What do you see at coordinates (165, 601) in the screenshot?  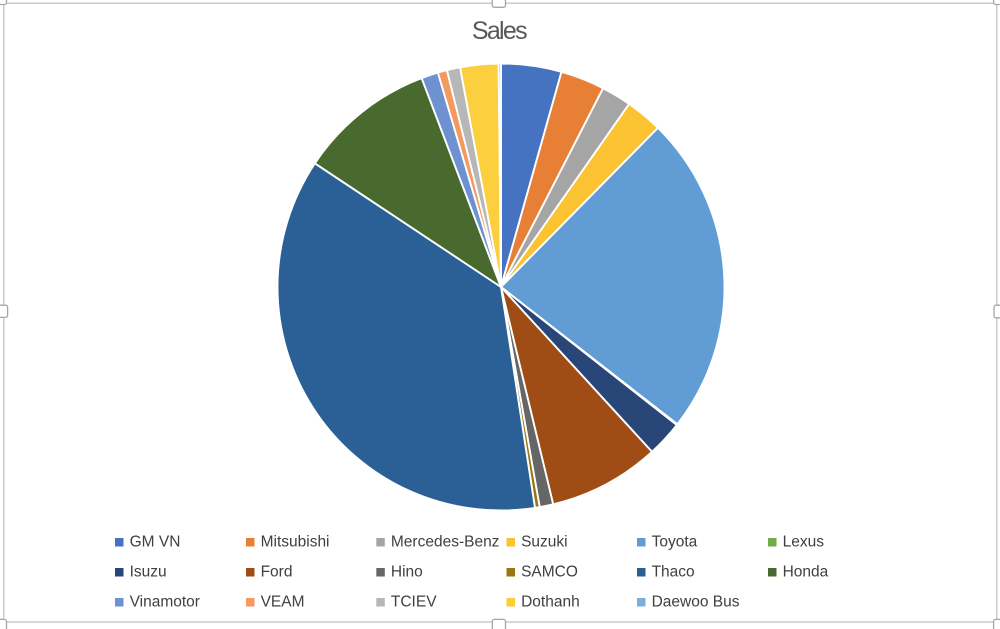 I see `svg-text: Vinamotor` at bounding box center [165, 601].